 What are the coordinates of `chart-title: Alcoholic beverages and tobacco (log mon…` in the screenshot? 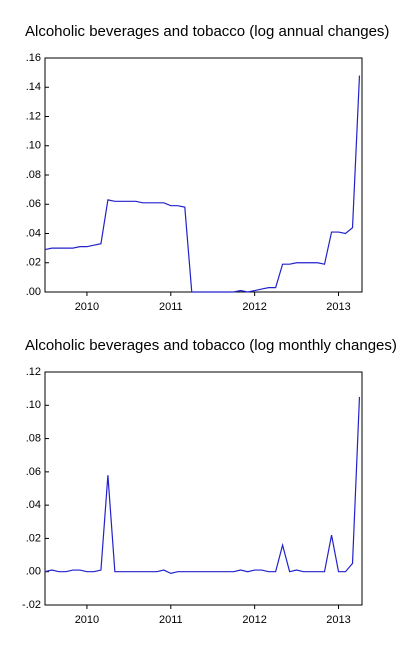 It's located at (211, 345).